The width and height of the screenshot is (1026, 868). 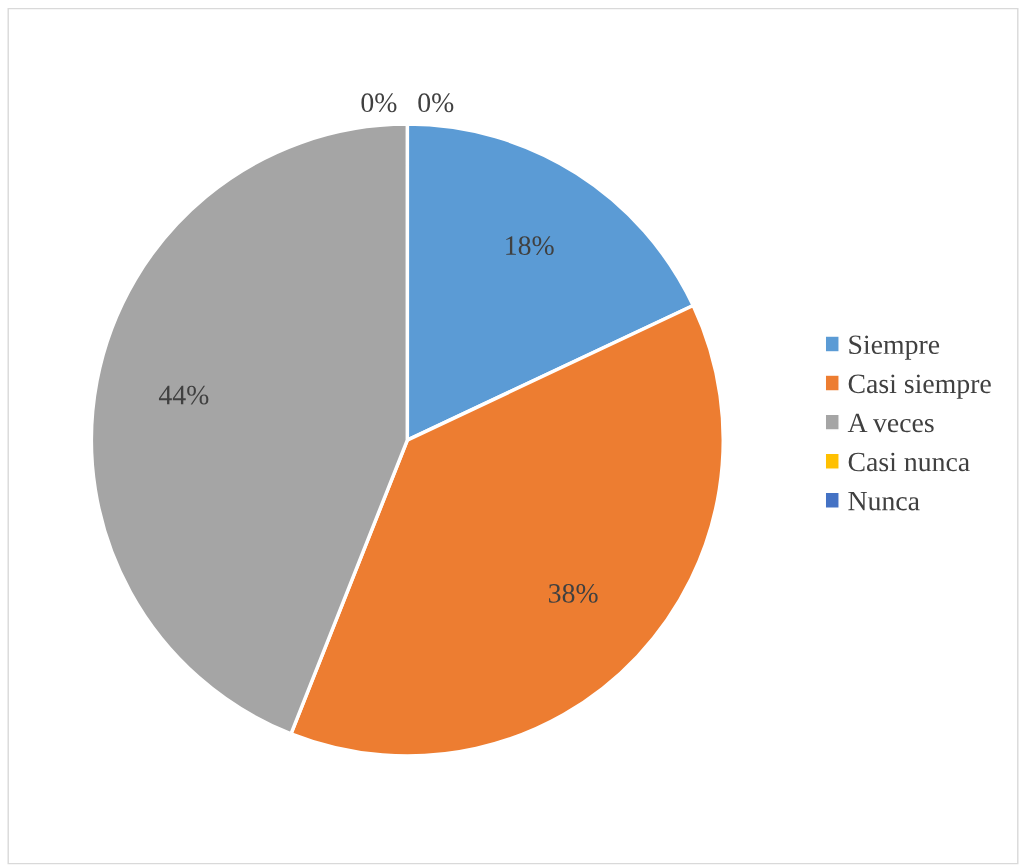 I want to click on legend-label: Casi siempre, so click(x=919, y=386).